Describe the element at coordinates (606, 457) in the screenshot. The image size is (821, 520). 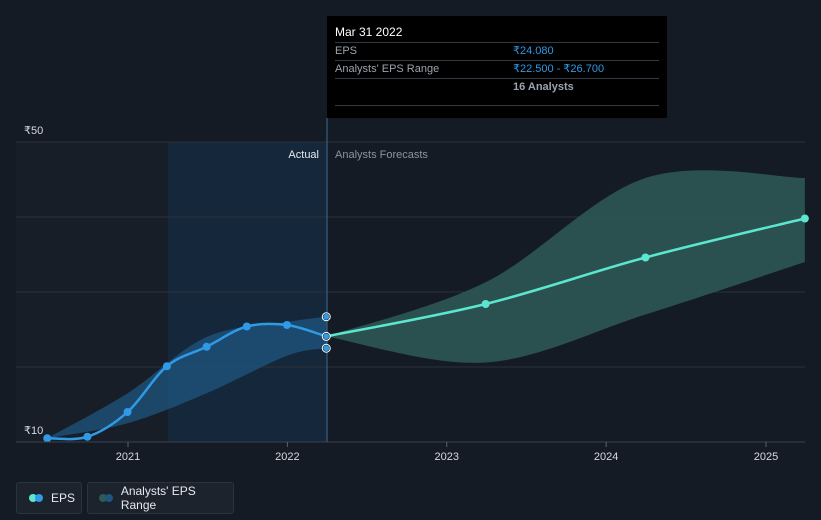
I see `x-tick-label: 2024` at that location.